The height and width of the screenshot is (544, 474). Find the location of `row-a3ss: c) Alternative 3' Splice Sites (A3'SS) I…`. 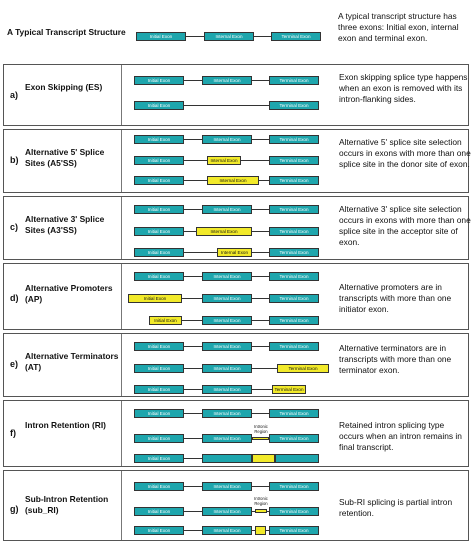

row-a3ss: c) Alternative 3' Splice Sites (A3'SS) I… is located at coordinates (237, 228).